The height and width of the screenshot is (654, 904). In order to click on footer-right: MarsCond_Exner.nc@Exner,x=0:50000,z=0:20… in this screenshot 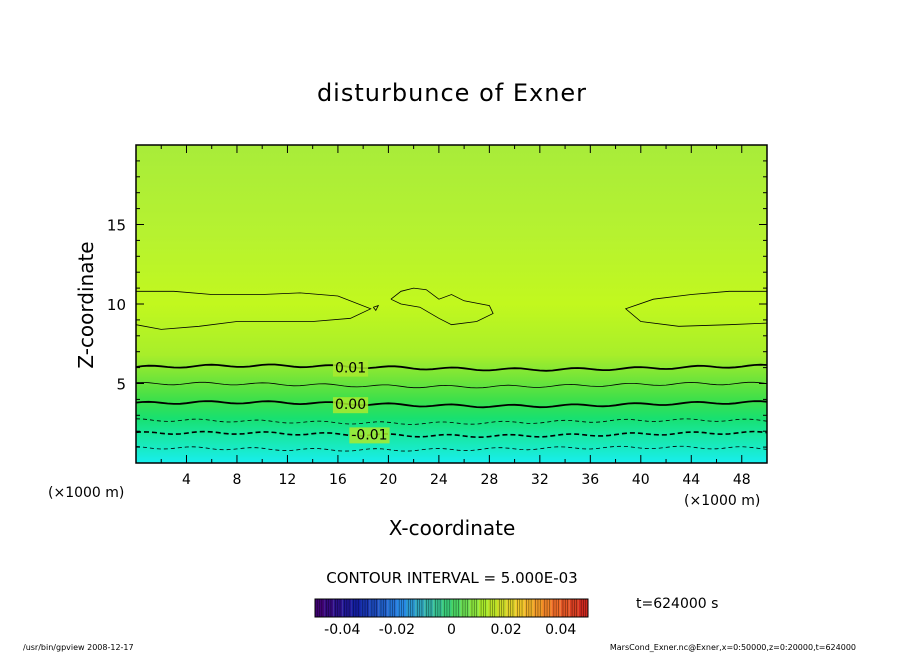, I will do `click(733, 647)`.